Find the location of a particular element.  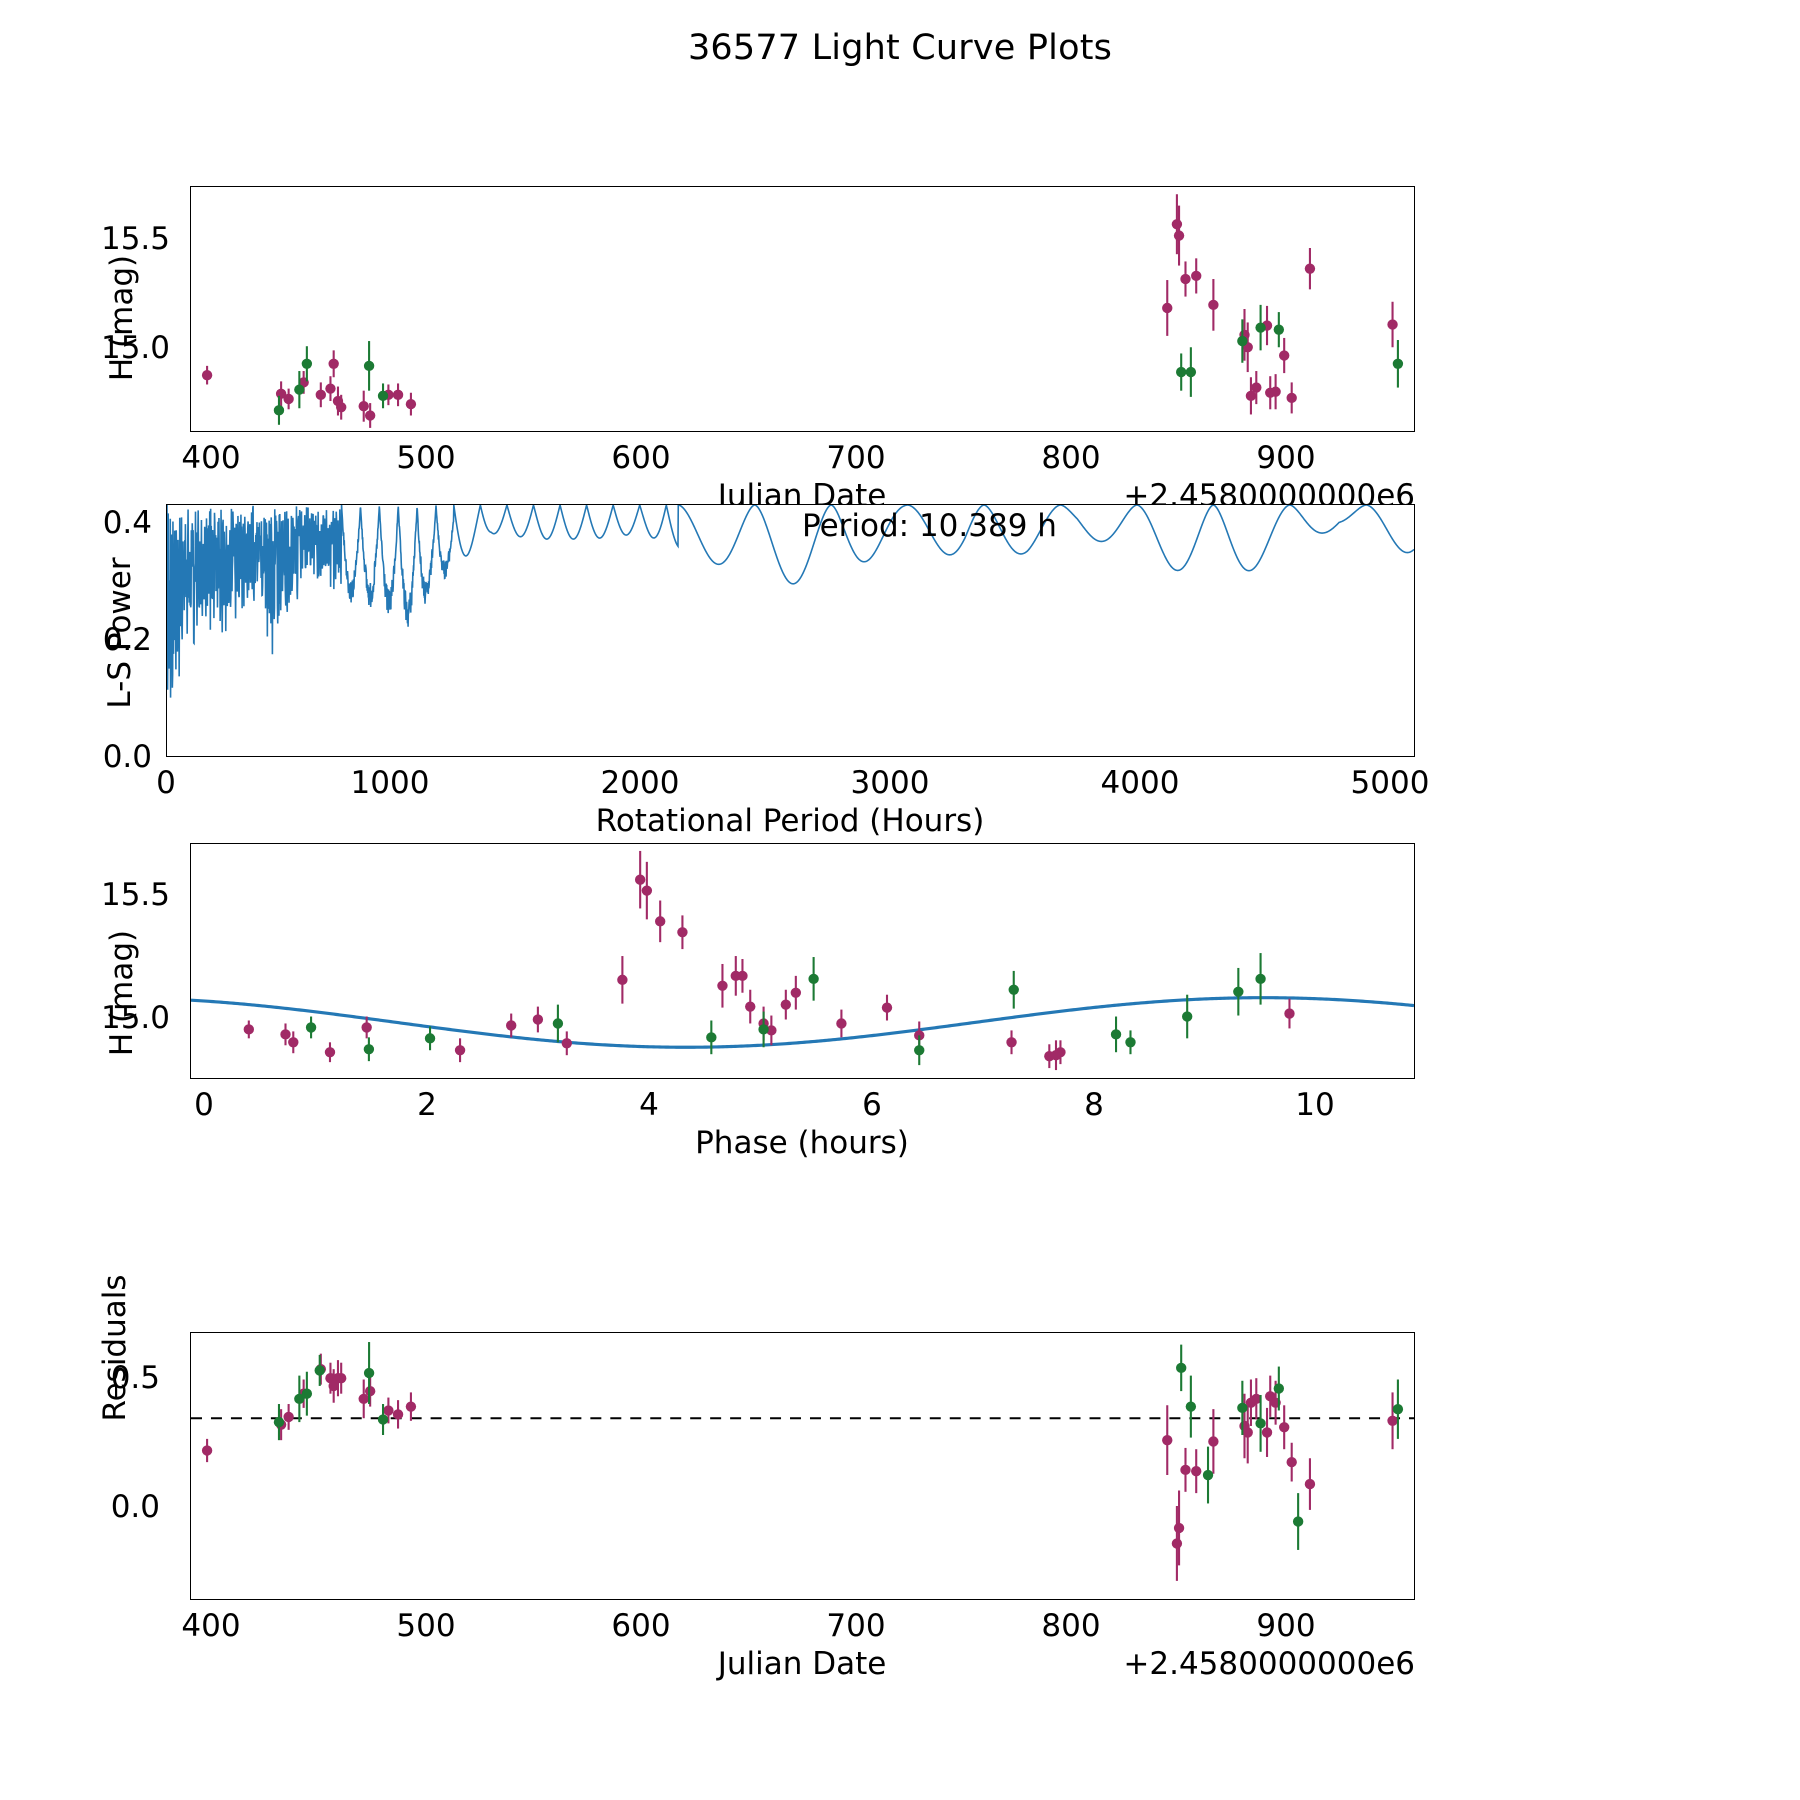

panel3-plot-area is located at coordinates (802, 960).